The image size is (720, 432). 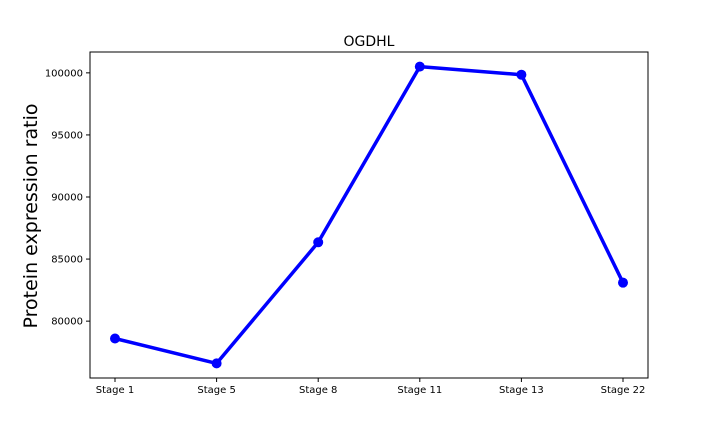 What do you see at coordinates (67, 322) in the screenshot?
I see `y-tick-label: 80000` at bounding box center [67, 322].